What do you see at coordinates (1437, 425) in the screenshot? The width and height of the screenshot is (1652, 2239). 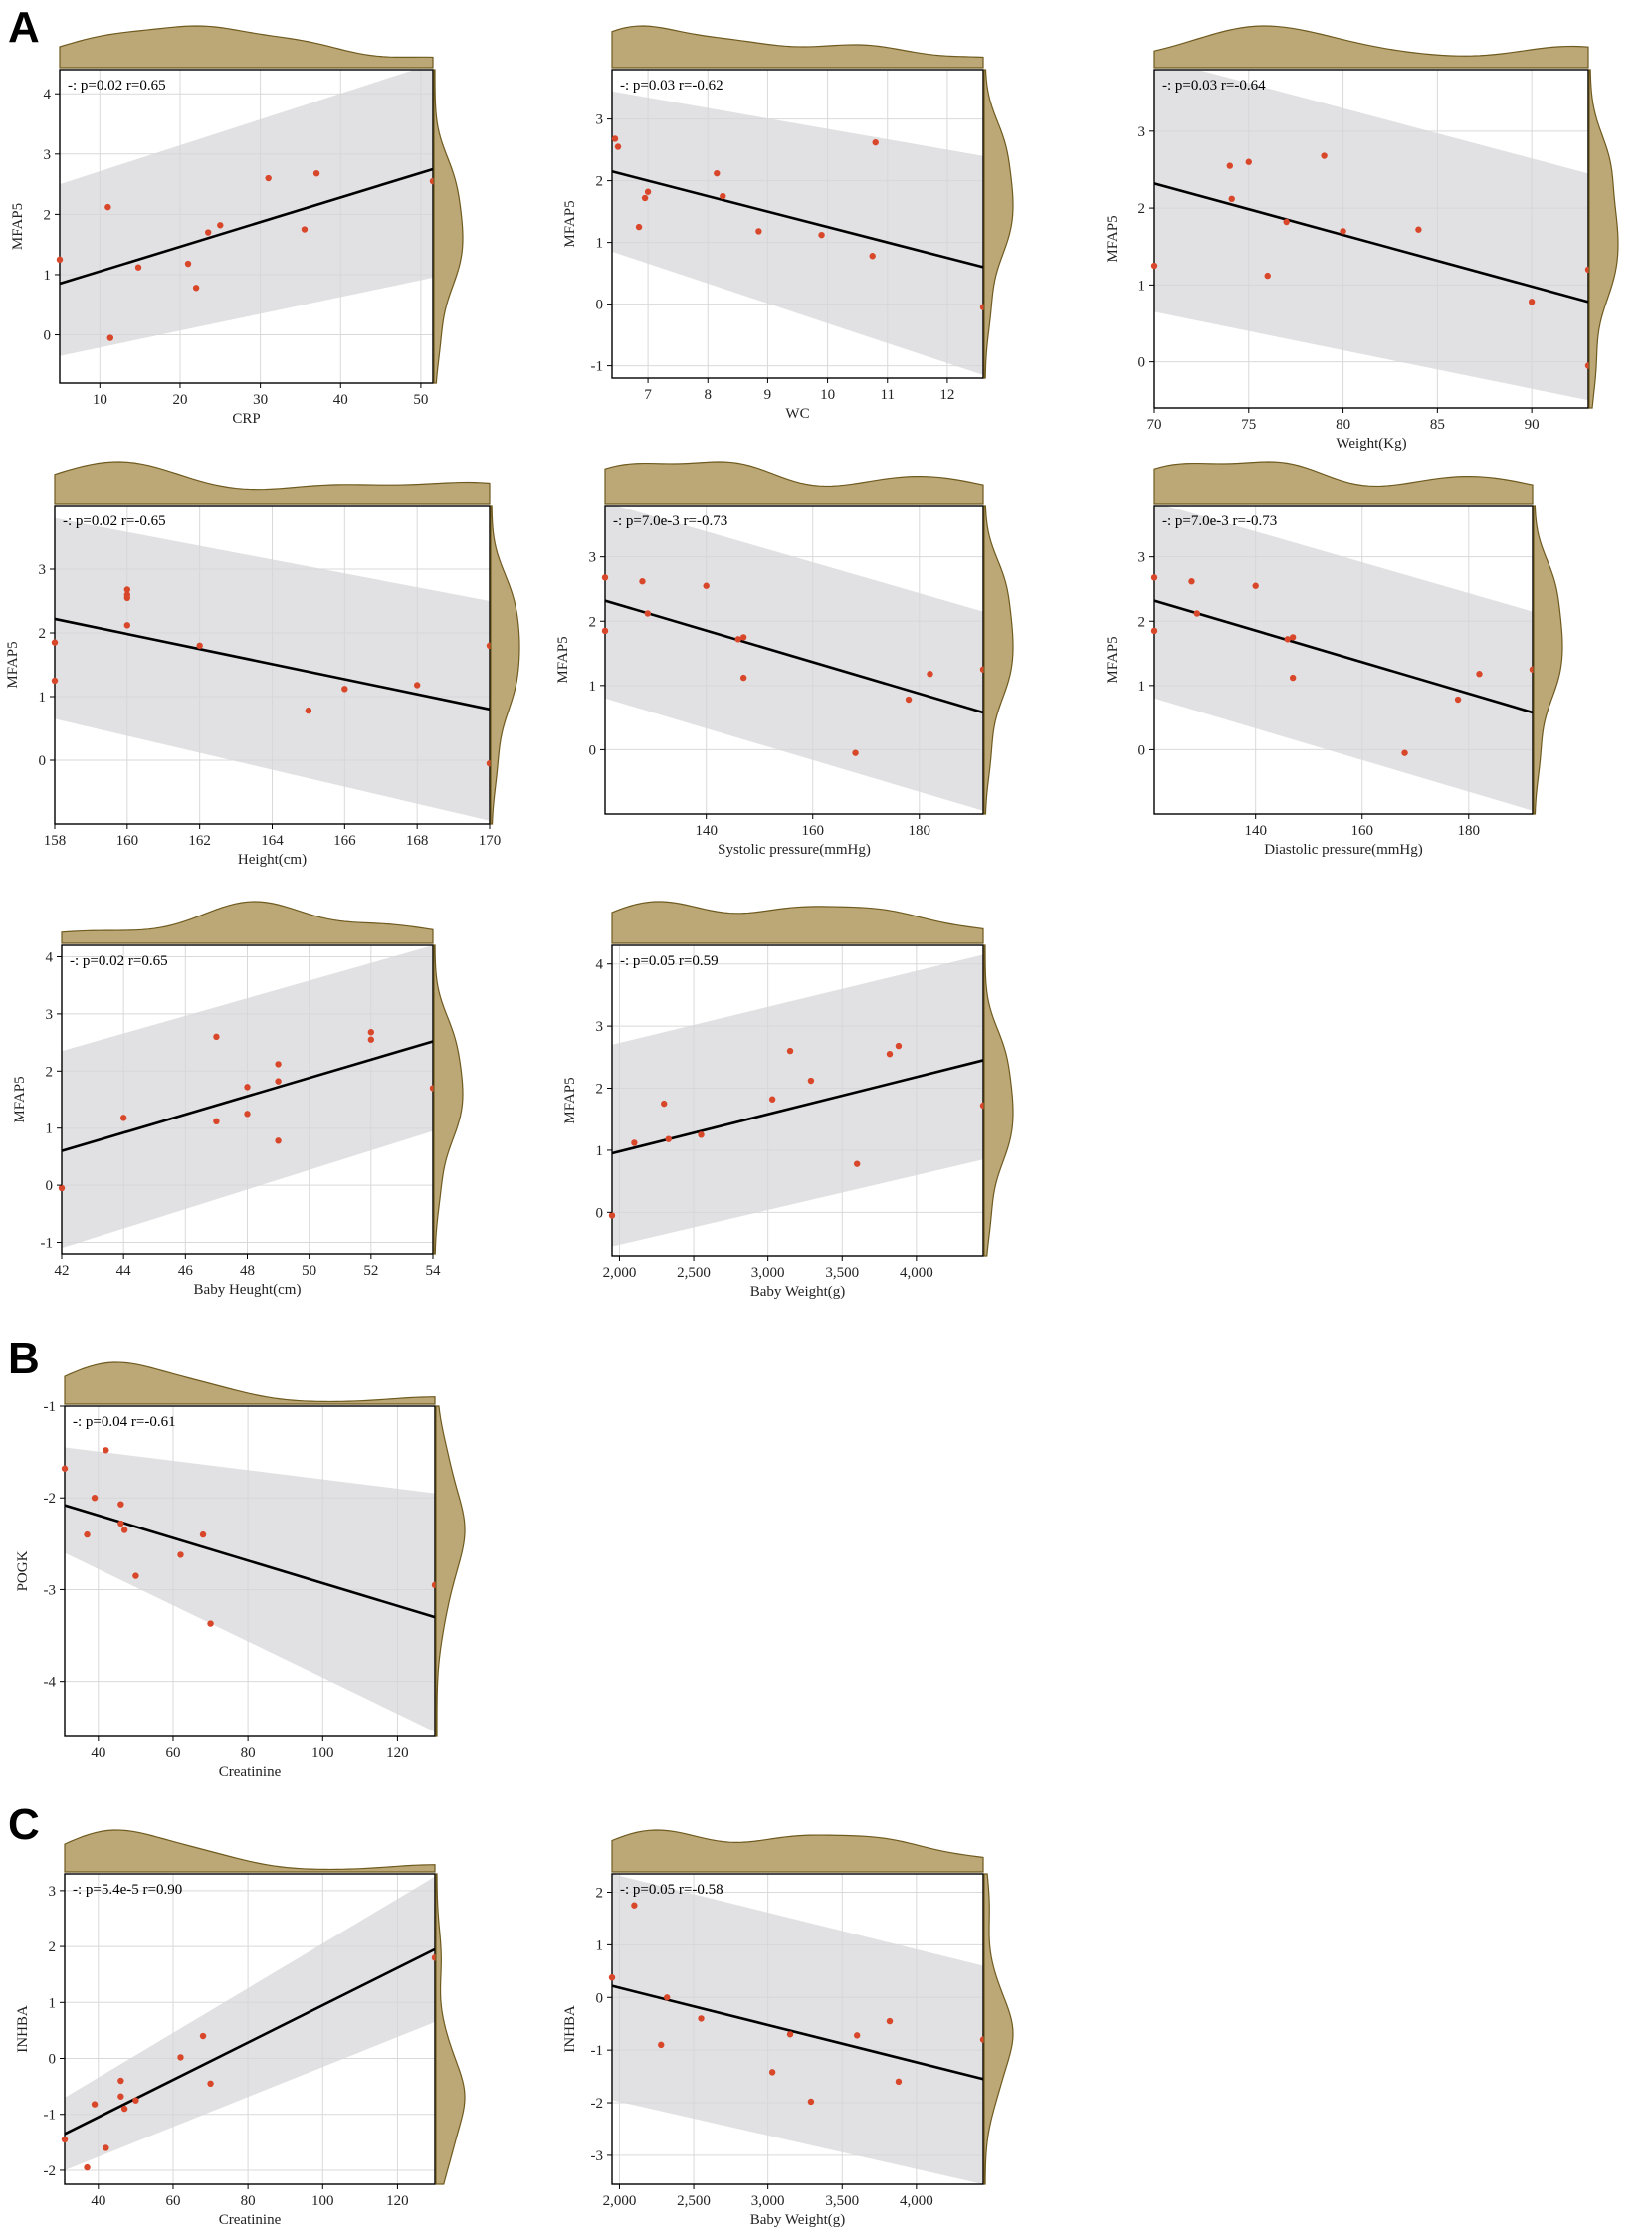 I see `x-tick-label: 85` at bounding box center [1437, 425].